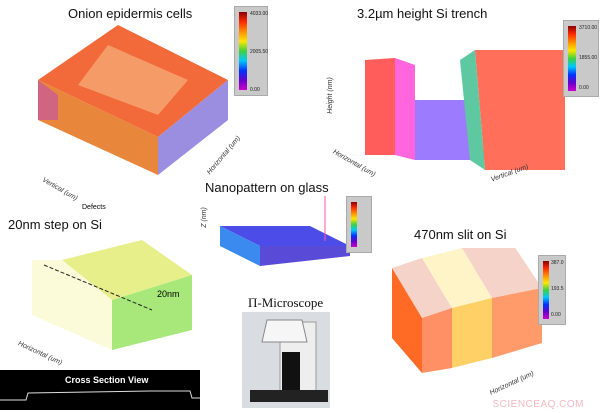 The image size is (600, 413). I want to click on nanopattern-z-label: Z (nm), so click(204, 217).